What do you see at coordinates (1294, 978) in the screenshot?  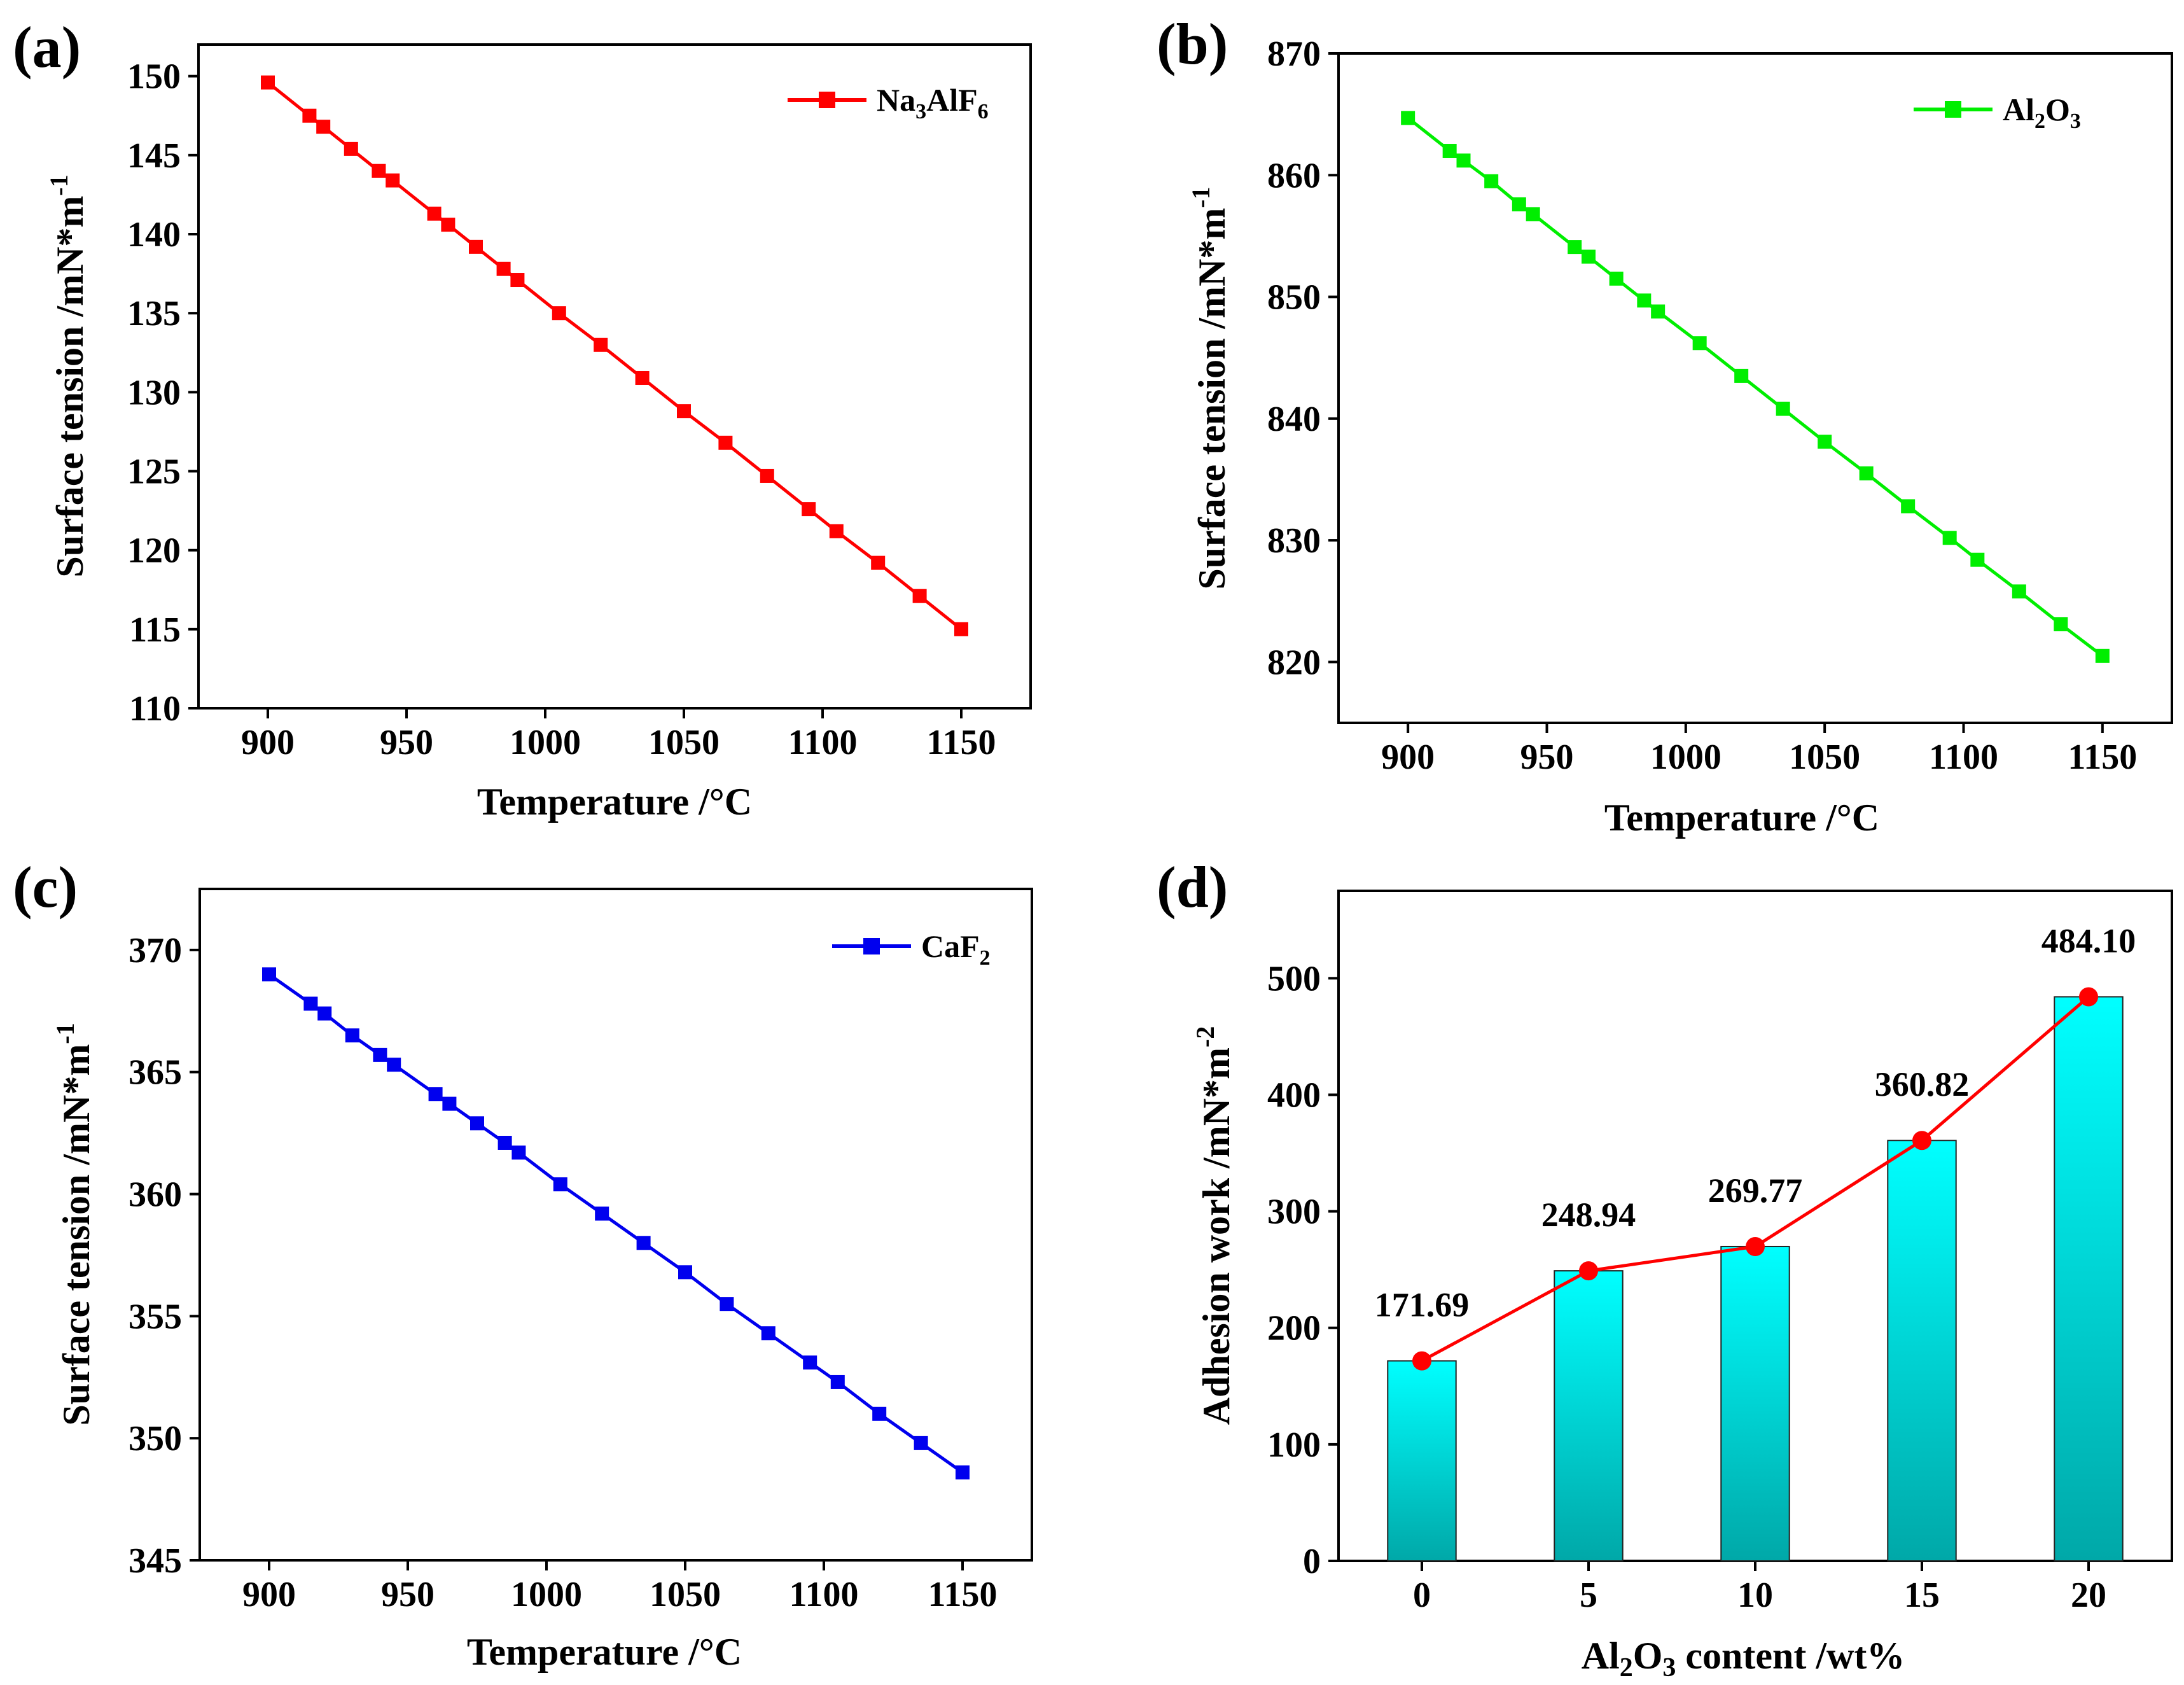 I see `y-tick-label: 500` at bounding box center [1294, 978].